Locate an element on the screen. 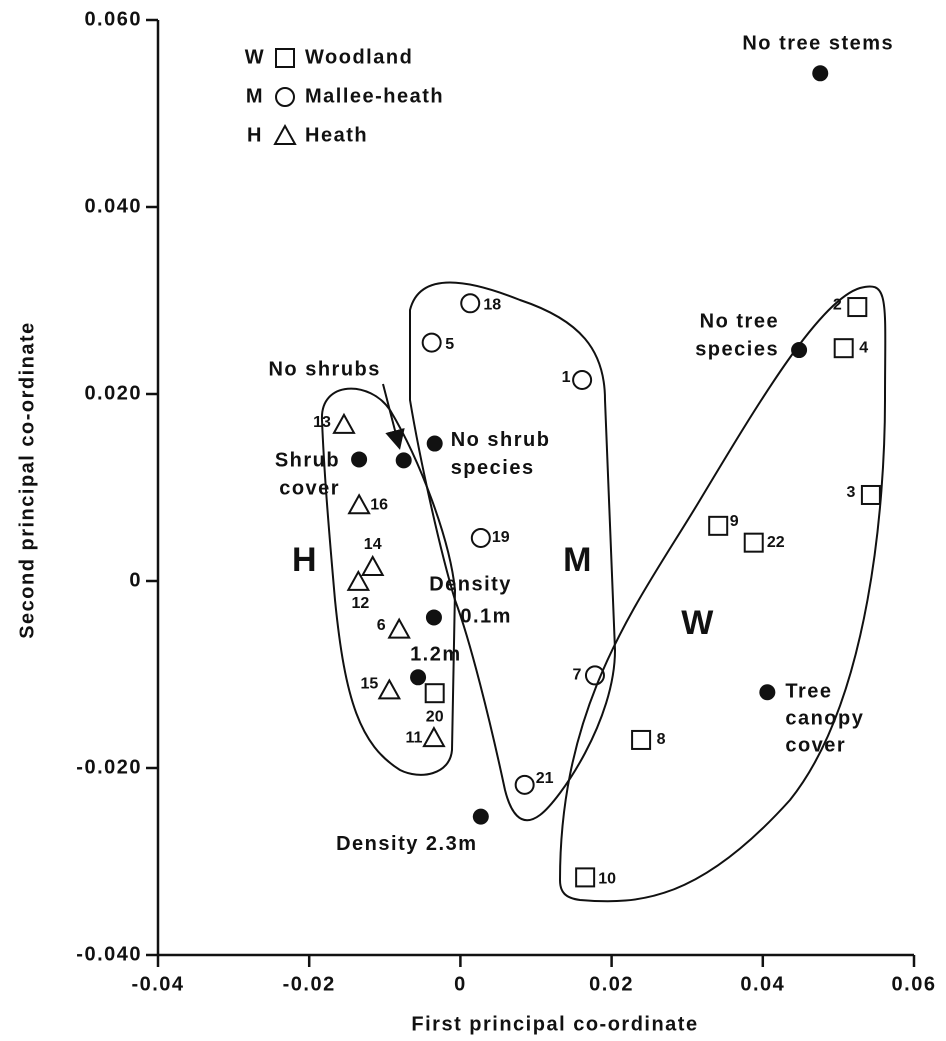 The height and width of the screenshot is (1041, 946). point-label: 6 is located at coordinates (381, 625).